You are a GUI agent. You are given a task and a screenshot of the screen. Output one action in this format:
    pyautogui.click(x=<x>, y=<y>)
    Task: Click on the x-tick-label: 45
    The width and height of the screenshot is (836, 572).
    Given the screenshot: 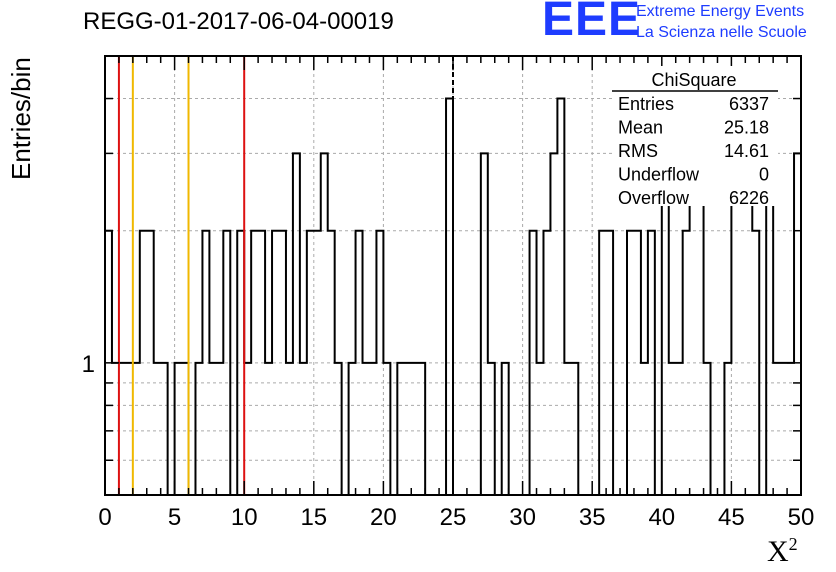 What is the action you would take?
    pyautogui.click(x=731, y=517)
    